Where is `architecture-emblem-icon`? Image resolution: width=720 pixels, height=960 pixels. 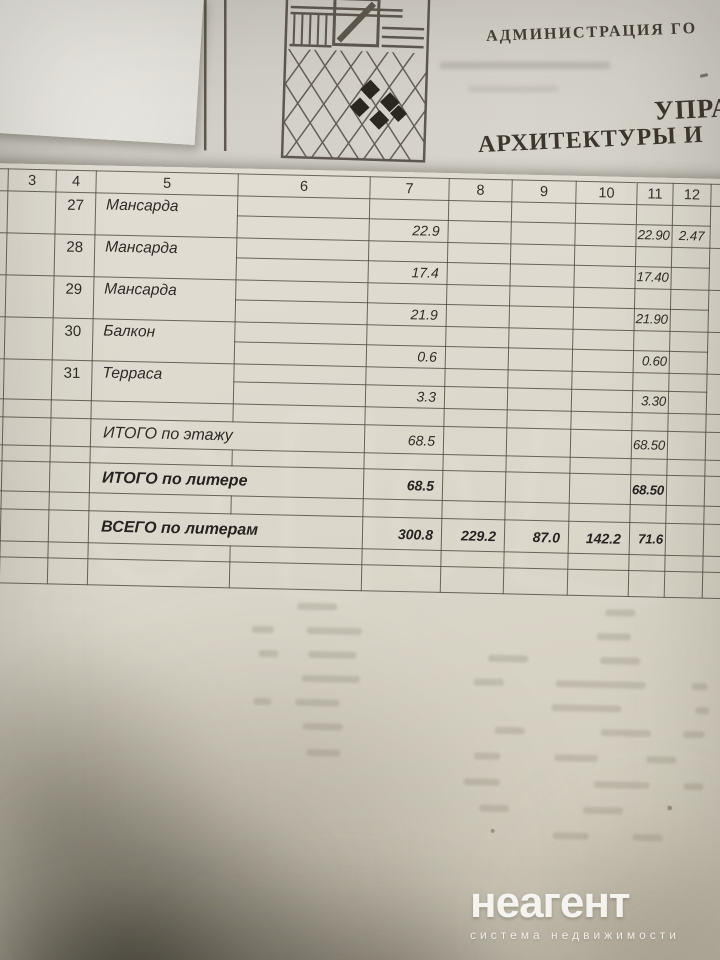
architecture-emblem-icon is located at coordinates (317, 81).